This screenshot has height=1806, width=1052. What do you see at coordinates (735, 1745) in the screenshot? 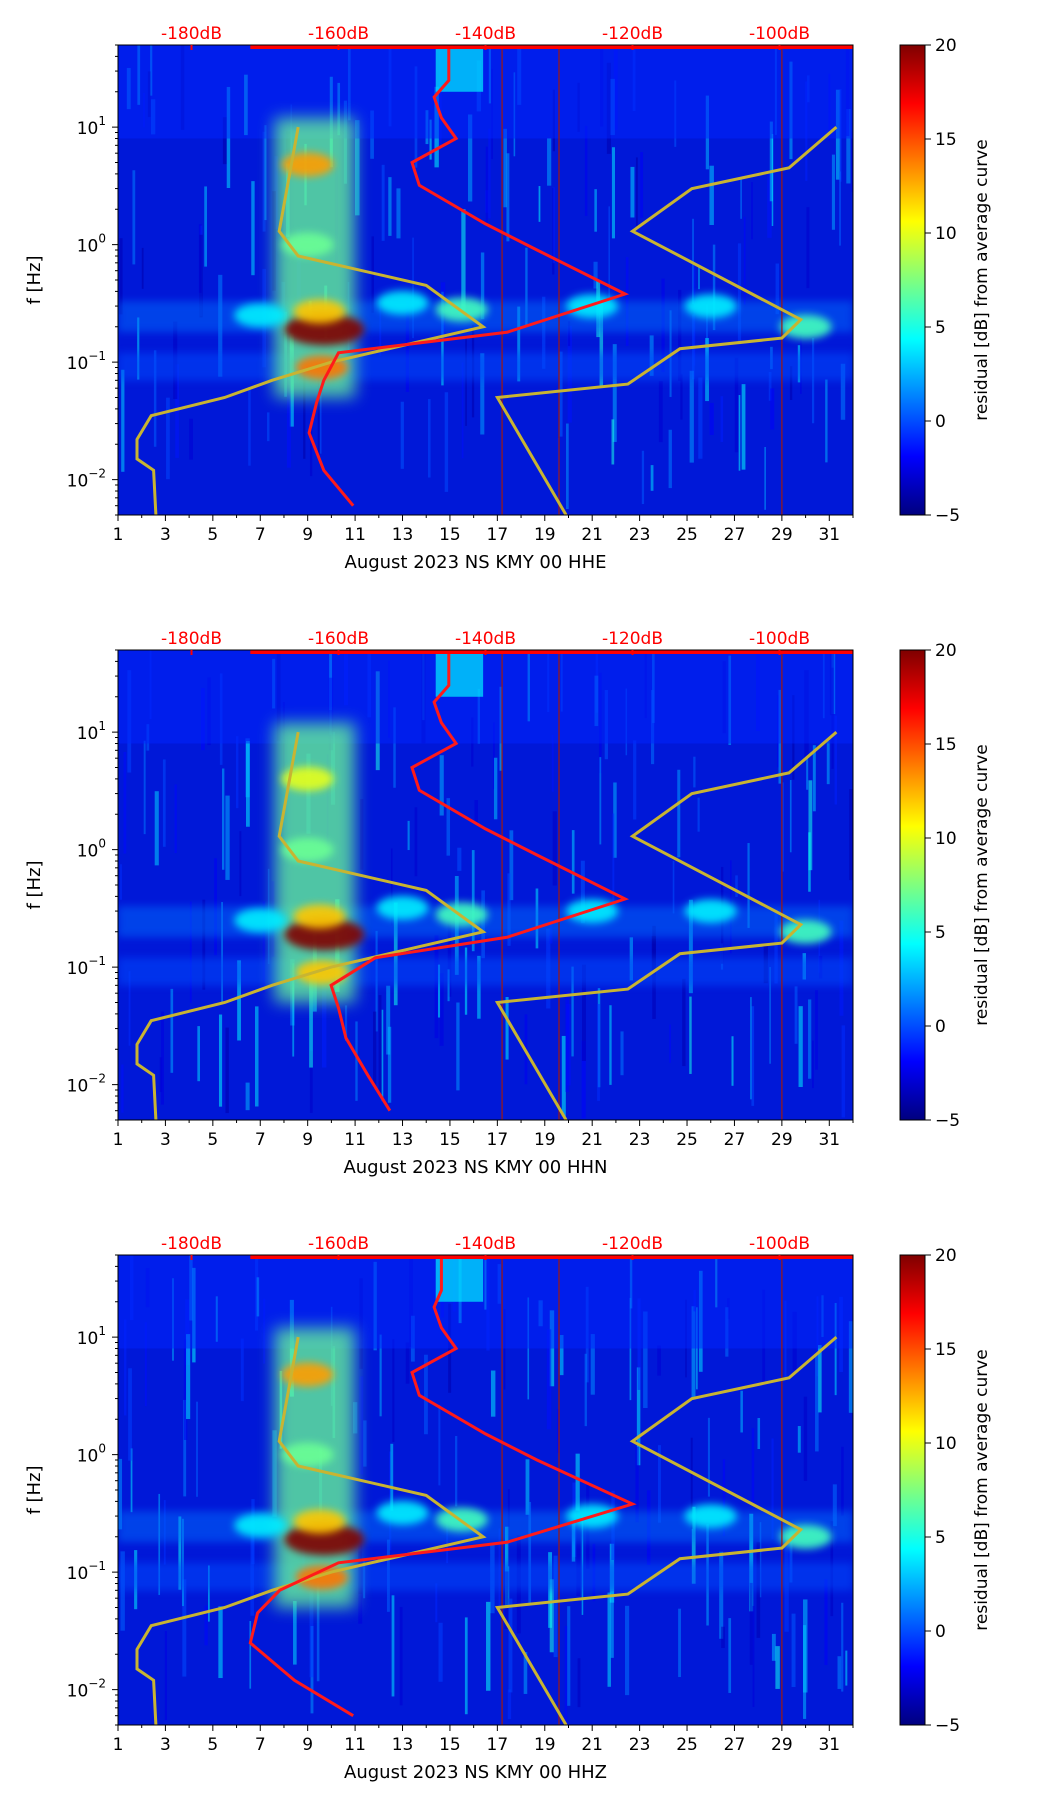
I see `x-tick-label: 27` at bounding box center [735, 1745].